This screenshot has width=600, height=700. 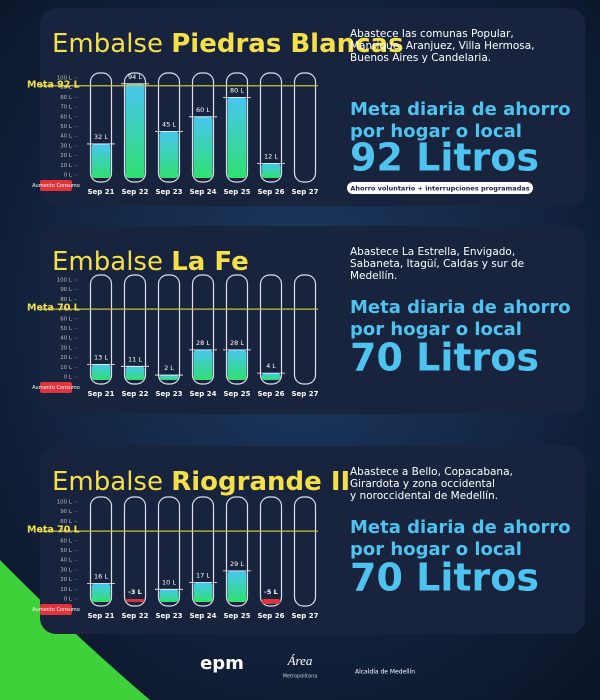 I want to click on description: Abastece La Estrella, Envigado,, so click(x=432, y=252).